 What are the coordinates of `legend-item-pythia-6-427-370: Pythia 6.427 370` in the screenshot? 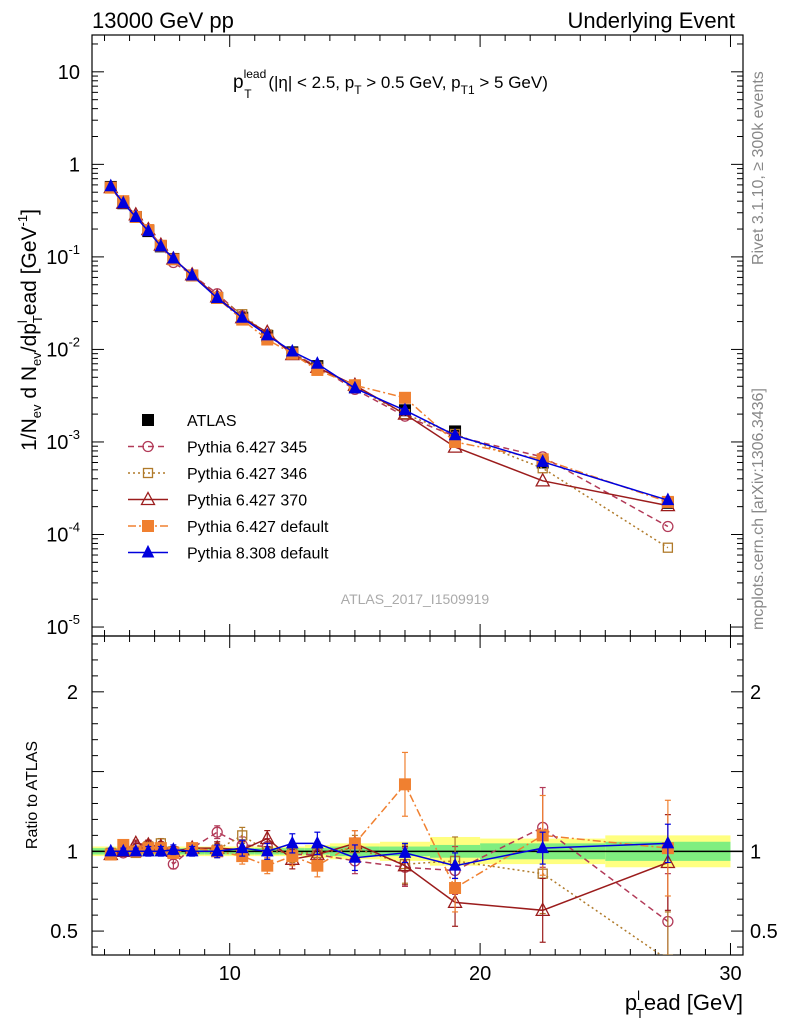 It's located at (217, 500).